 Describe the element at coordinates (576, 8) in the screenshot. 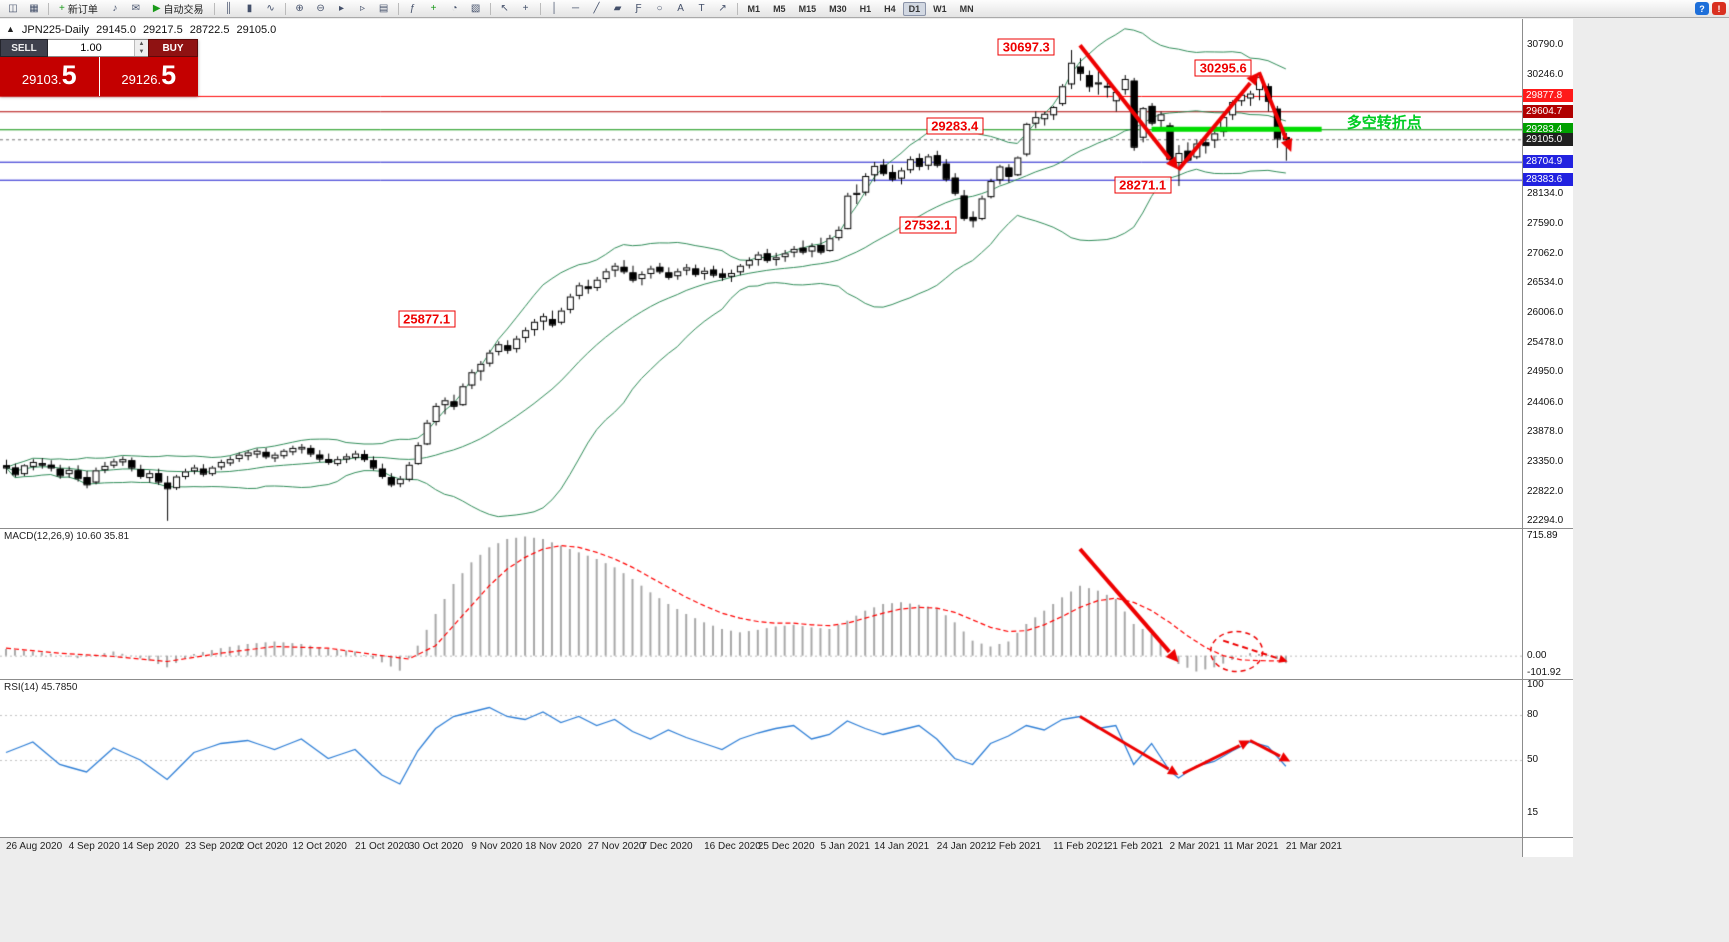

I see `horizontal-line-icon: ─` at that location.